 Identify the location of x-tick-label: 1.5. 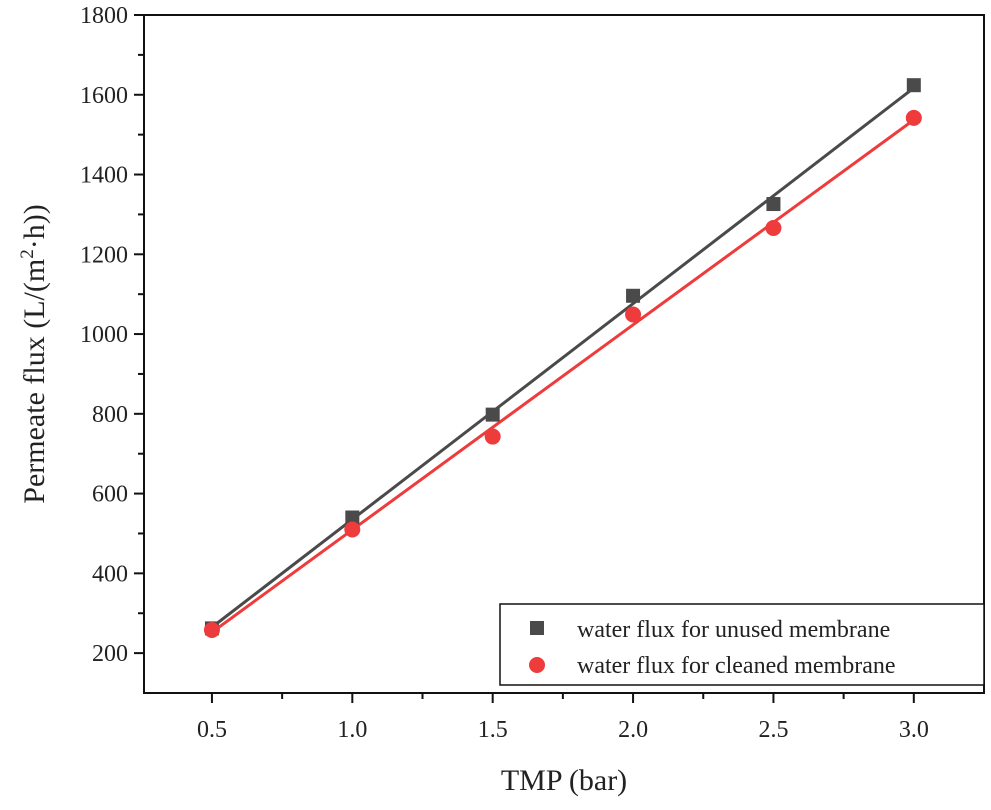
(493, 730).